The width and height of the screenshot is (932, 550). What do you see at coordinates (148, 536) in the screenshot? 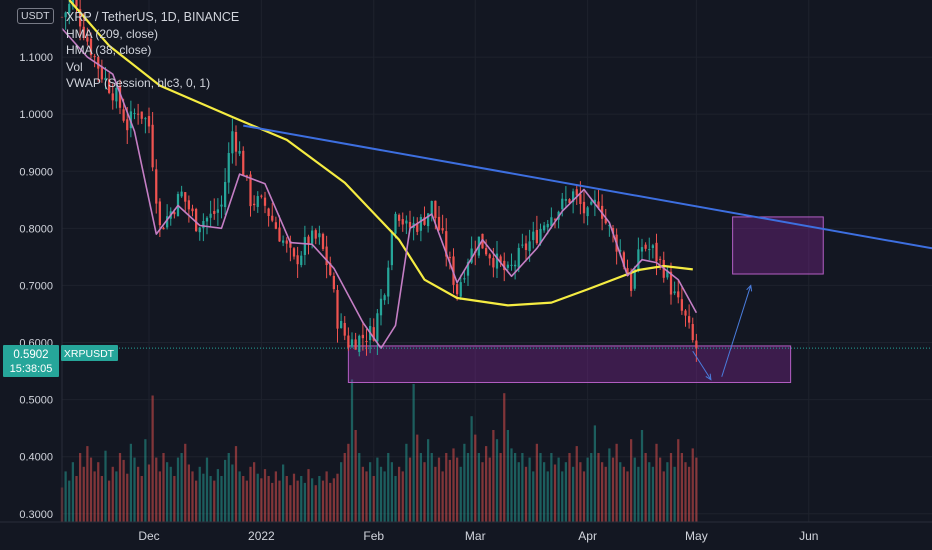
I see `x-tick-label: Dec` at bounding box center [148, 536].